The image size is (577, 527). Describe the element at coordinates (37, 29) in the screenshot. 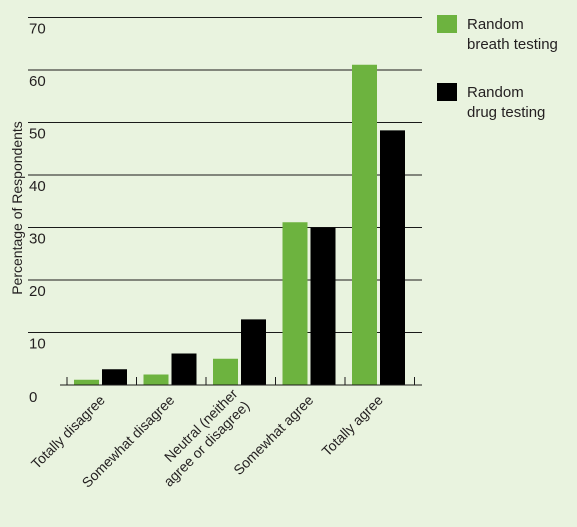

I see `y-tick-label: 70` at that location.